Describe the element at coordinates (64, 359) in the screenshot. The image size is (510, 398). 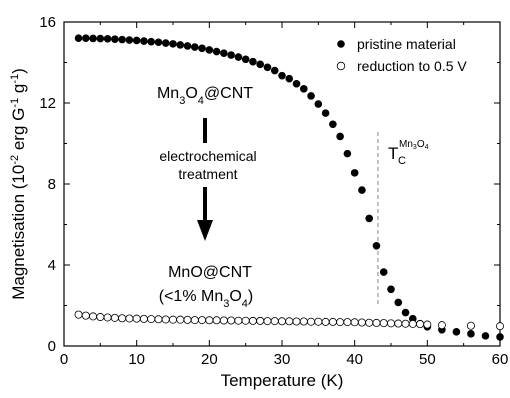
I see `x-tick-label: 0` at that location.